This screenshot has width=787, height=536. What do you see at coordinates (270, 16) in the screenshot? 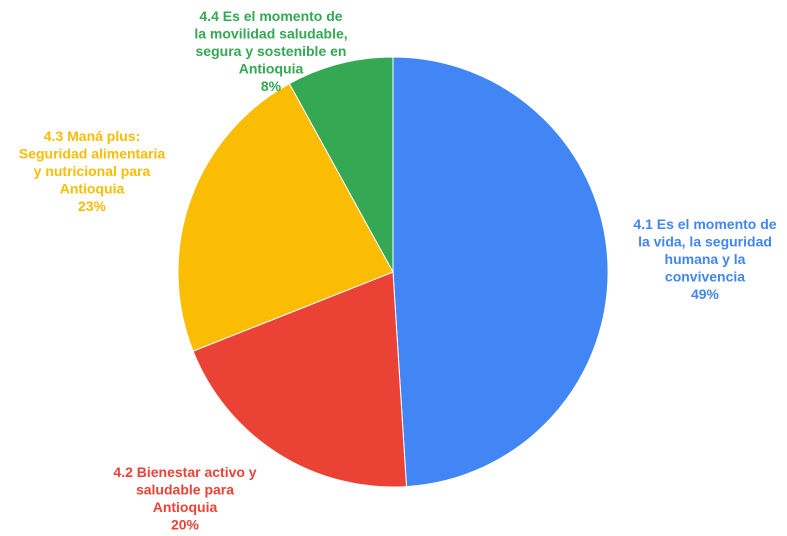
I see `slice-name-line: 4.4 Es el momento de` at bounding box center [270, 16].